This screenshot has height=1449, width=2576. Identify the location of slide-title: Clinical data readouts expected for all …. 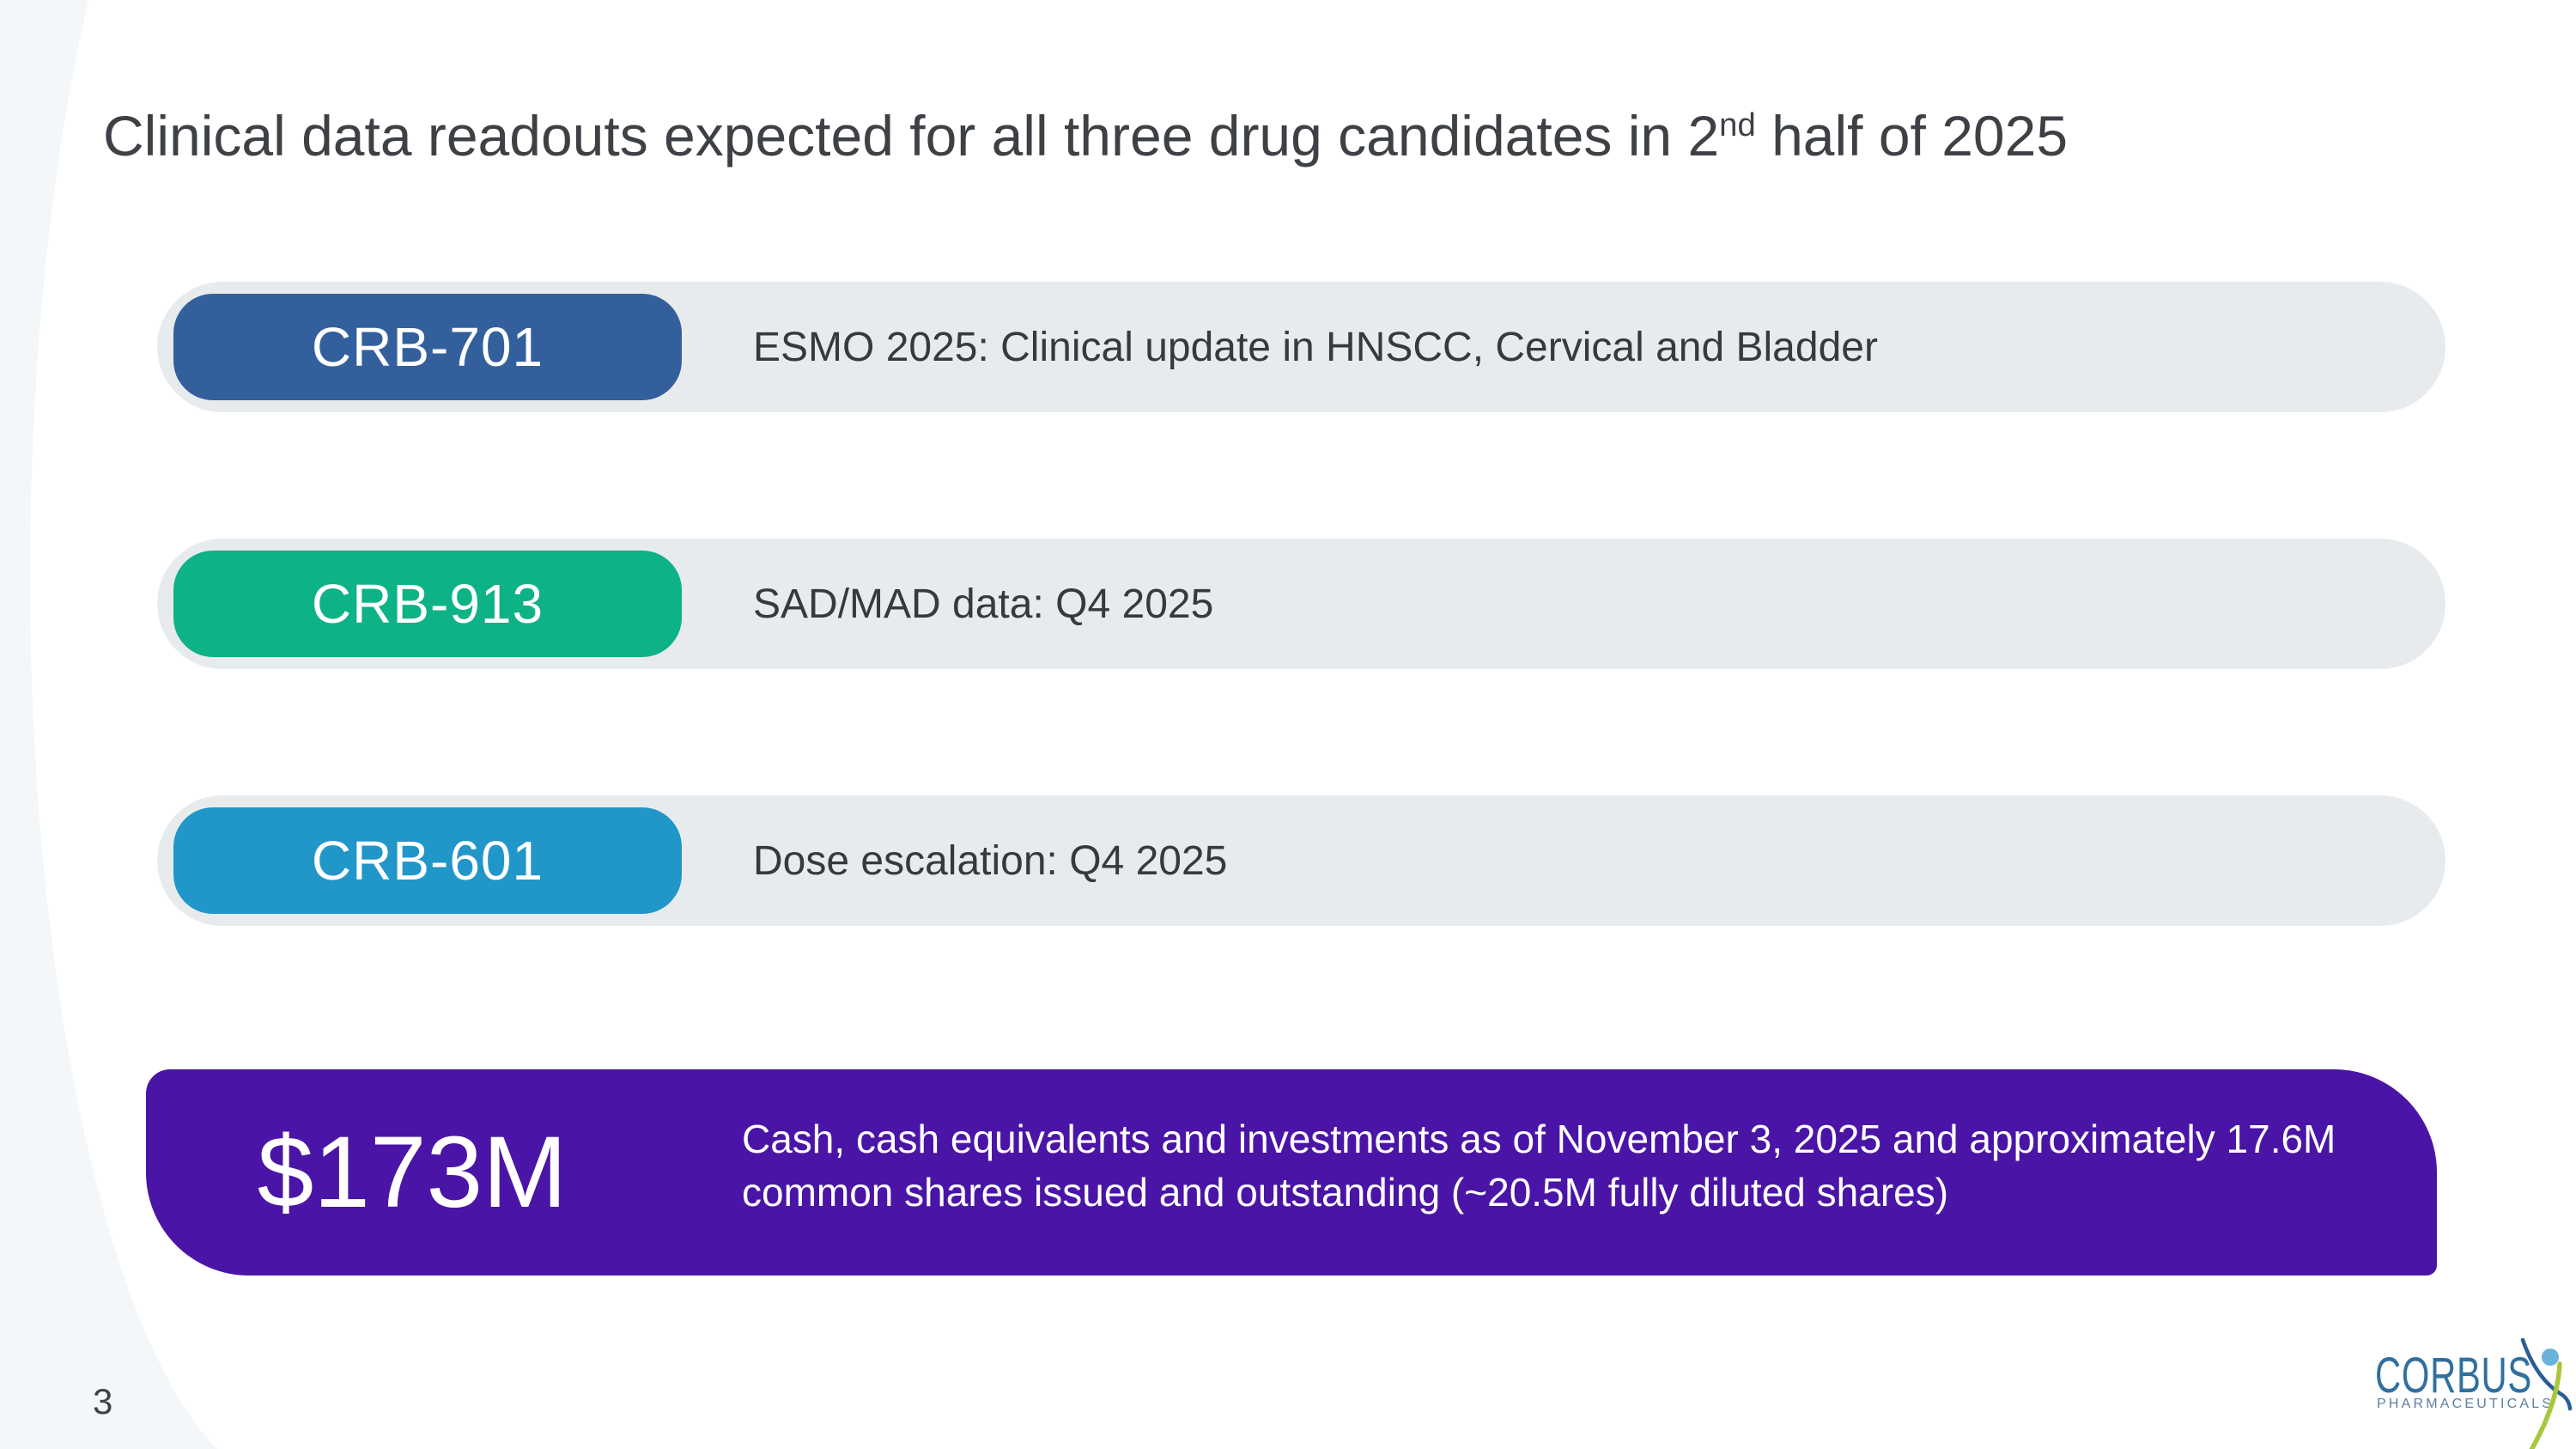
(1086, 136).